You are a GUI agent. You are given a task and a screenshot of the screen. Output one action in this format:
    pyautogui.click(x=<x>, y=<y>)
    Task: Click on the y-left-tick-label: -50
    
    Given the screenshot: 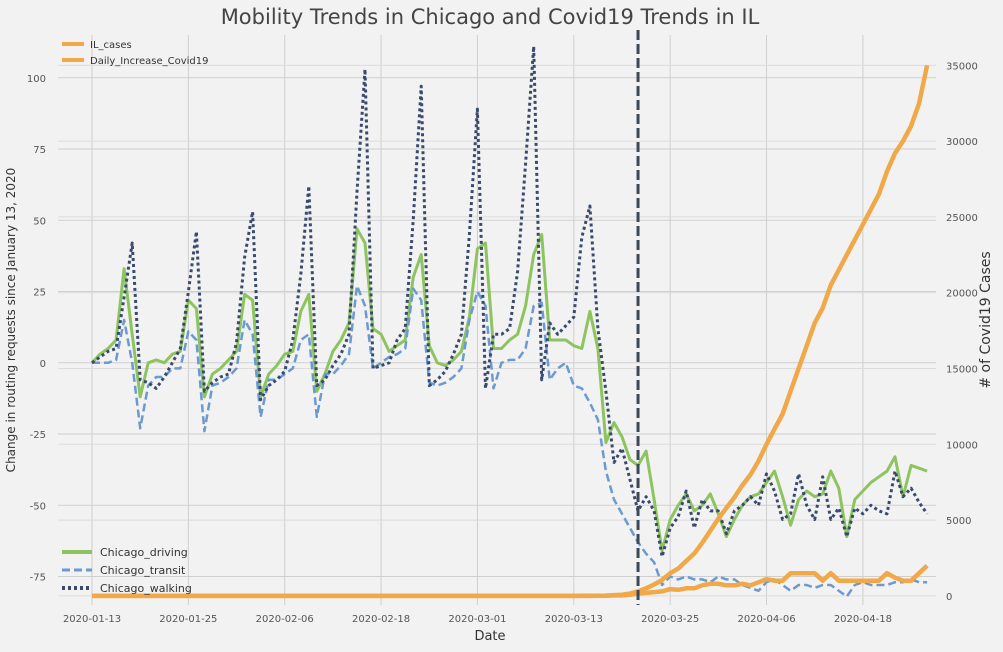 What is the action you would take?
    pyautogui.click(x=38, y=506)
    